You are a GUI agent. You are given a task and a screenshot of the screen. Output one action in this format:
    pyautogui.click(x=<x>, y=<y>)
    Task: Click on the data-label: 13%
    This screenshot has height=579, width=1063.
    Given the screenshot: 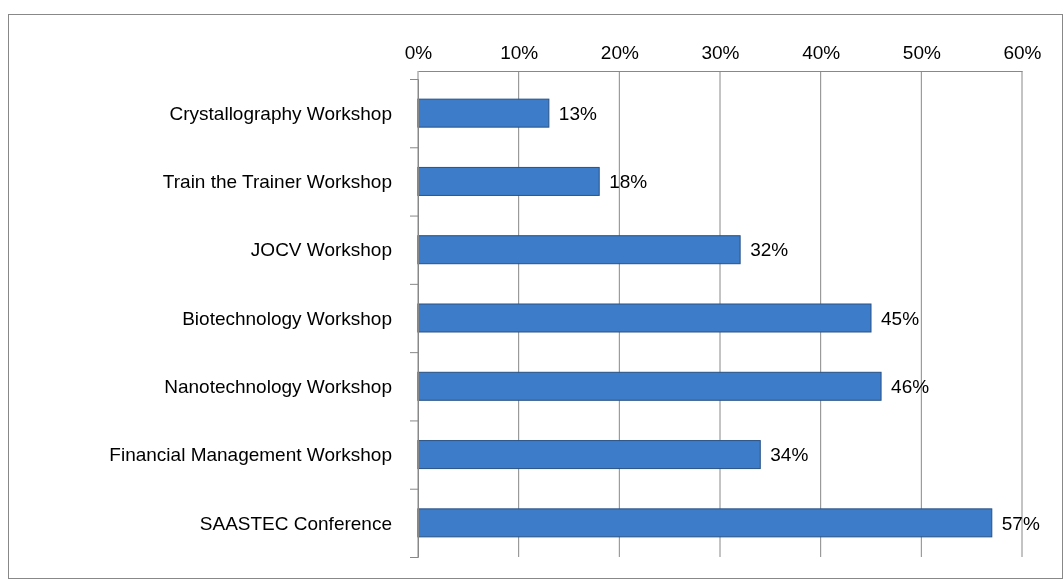 What is the action you would take?
    pyautogui.click(x=577, y=113)
    